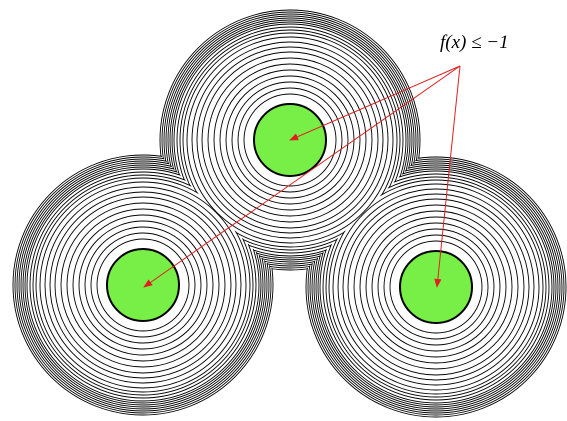 Image resolution: width=567 pixels, height=421 pixels. What do you see at coordinates (474, 42) in the screenshot?
I see `annotation-label: f(x) ≤ −1` at bounding box center [474, 42].